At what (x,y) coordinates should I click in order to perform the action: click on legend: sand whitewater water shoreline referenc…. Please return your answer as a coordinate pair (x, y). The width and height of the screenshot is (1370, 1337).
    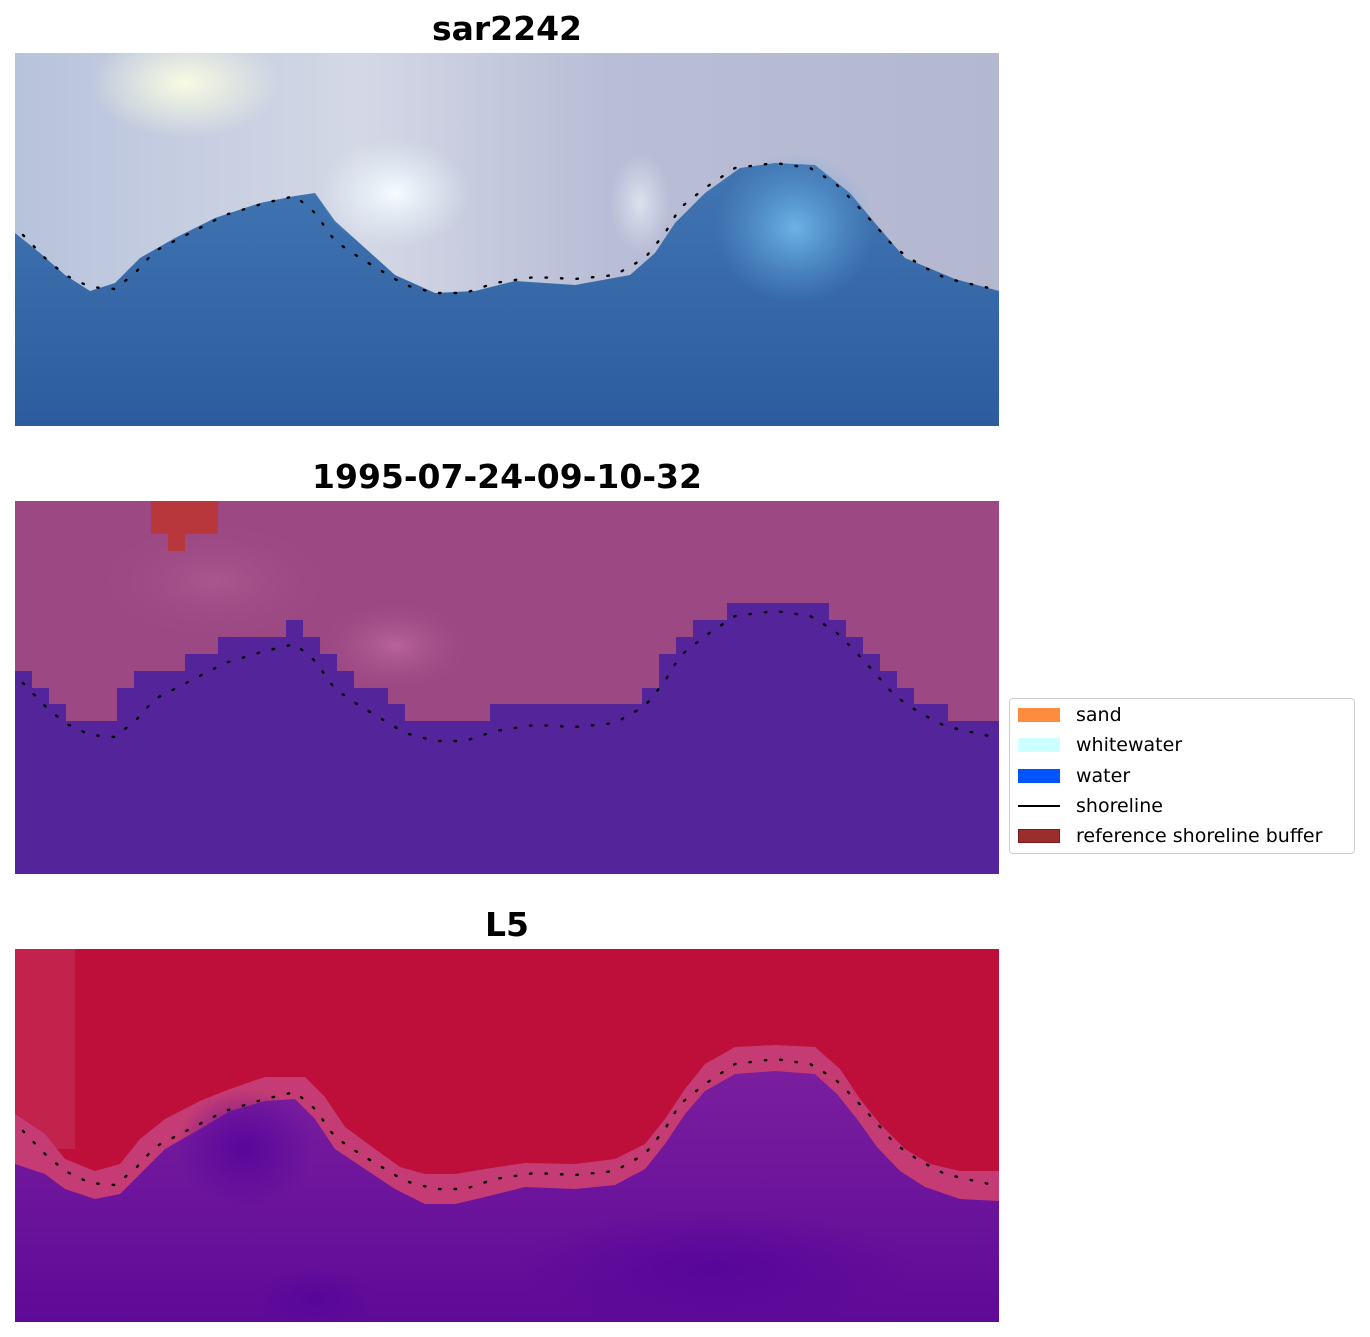
    Looking at the image, I should click on (1182, 776).